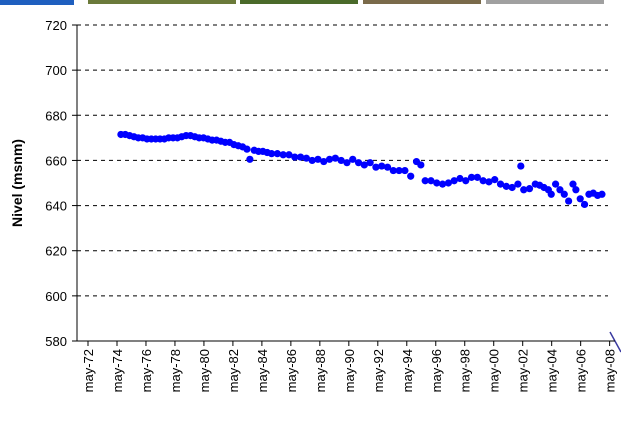 This screenshot has height=423, width=621. What do you see at coordinates (349, 370) in the screenshot?
I see `x-tick-label: may-90` at bounding box center [349, 370].